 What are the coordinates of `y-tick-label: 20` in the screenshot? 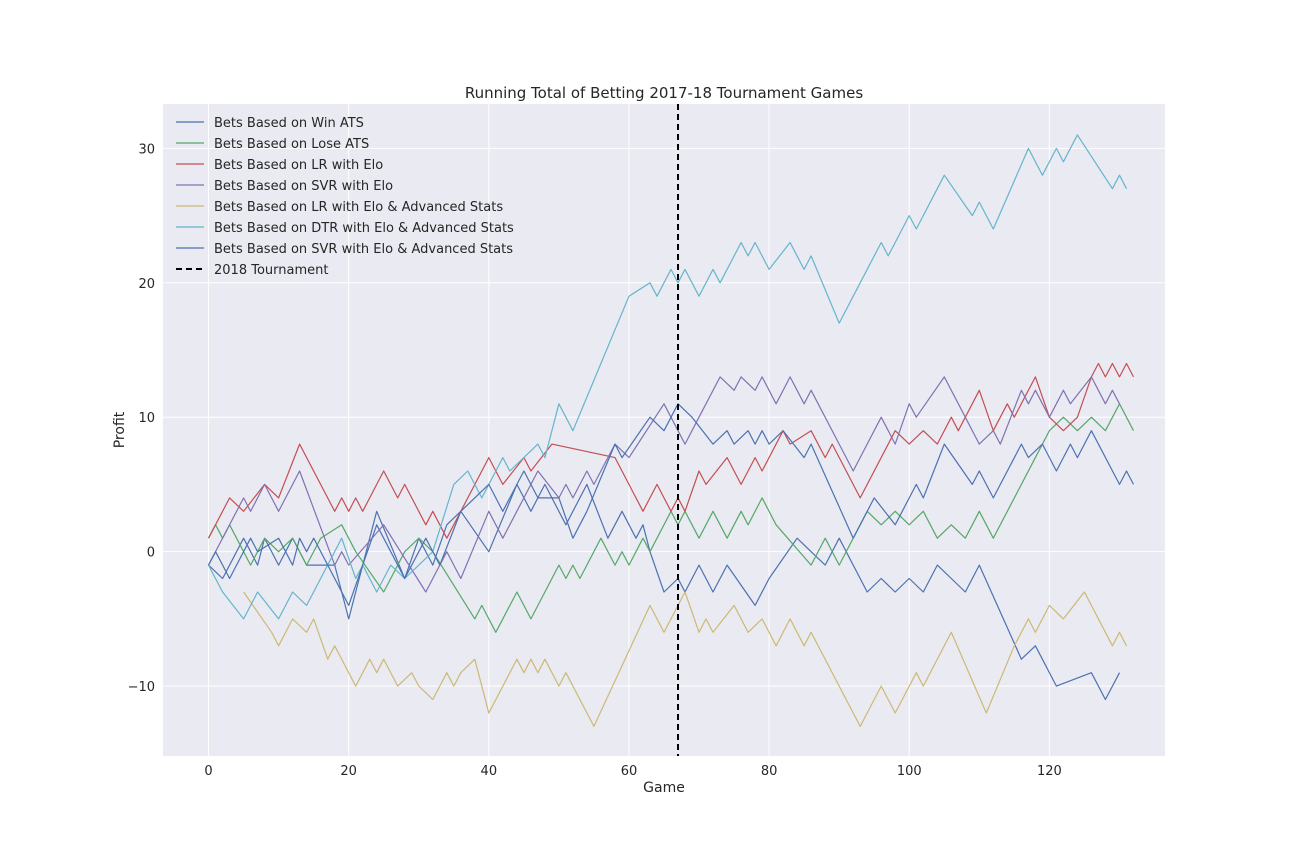 It's located at (146, 284).